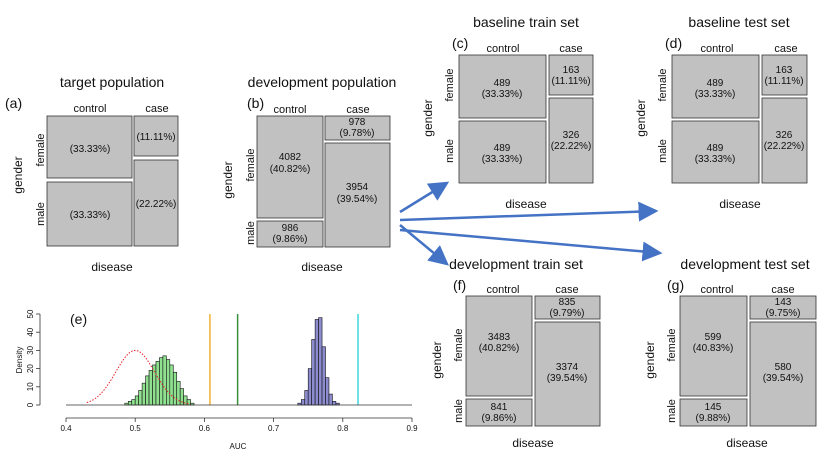 The height and width of the screenshot is (467, 830). I want to click on panel-g-pct-case-female: (9.75%), so click(782, 313).